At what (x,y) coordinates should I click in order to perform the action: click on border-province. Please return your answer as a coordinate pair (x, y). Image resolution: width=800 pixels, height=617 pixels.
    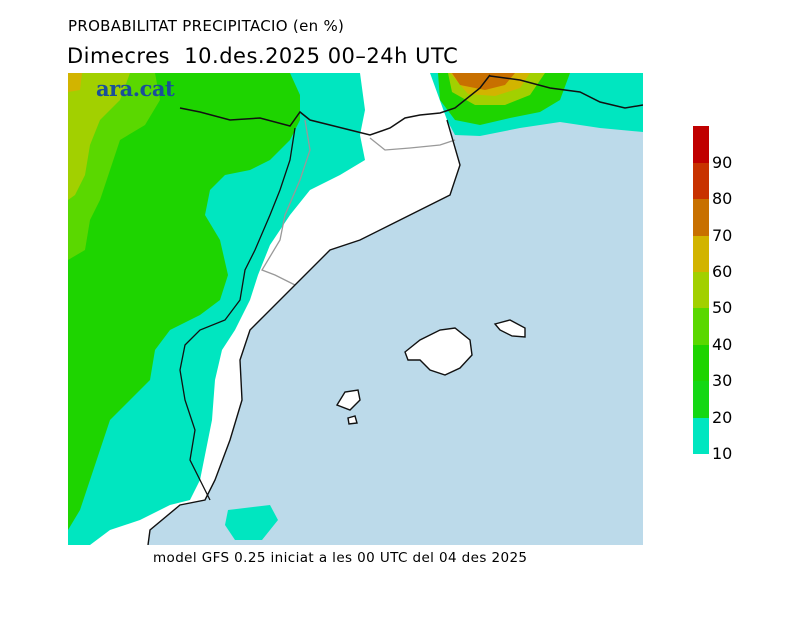
    Looking at the image, I should click on (237, 314).